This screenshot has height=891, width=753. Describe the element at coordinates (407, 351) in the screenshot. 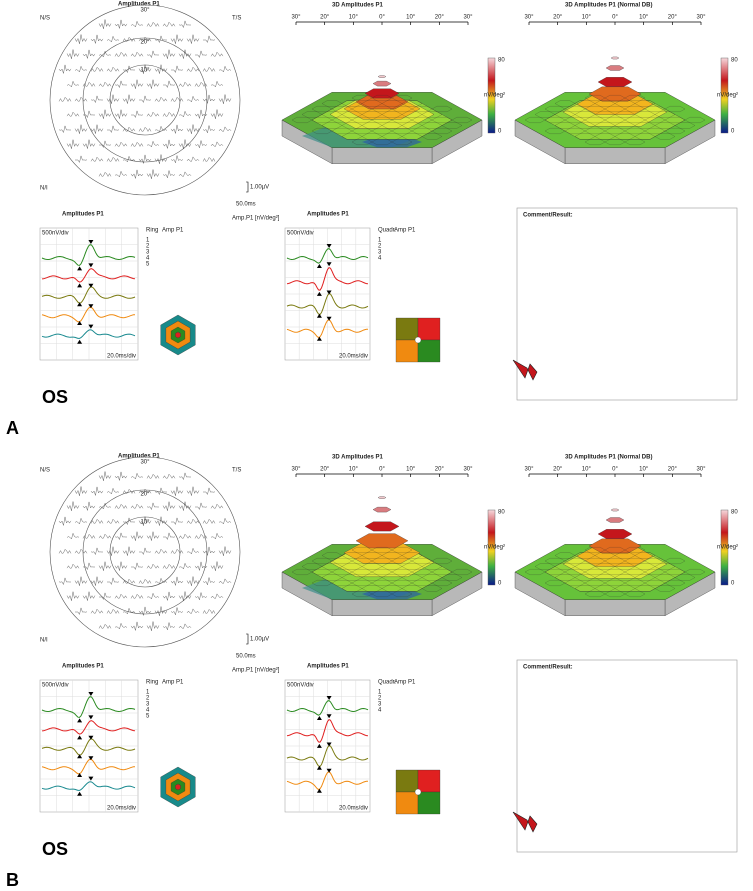

I see `sector-icon` at that location.